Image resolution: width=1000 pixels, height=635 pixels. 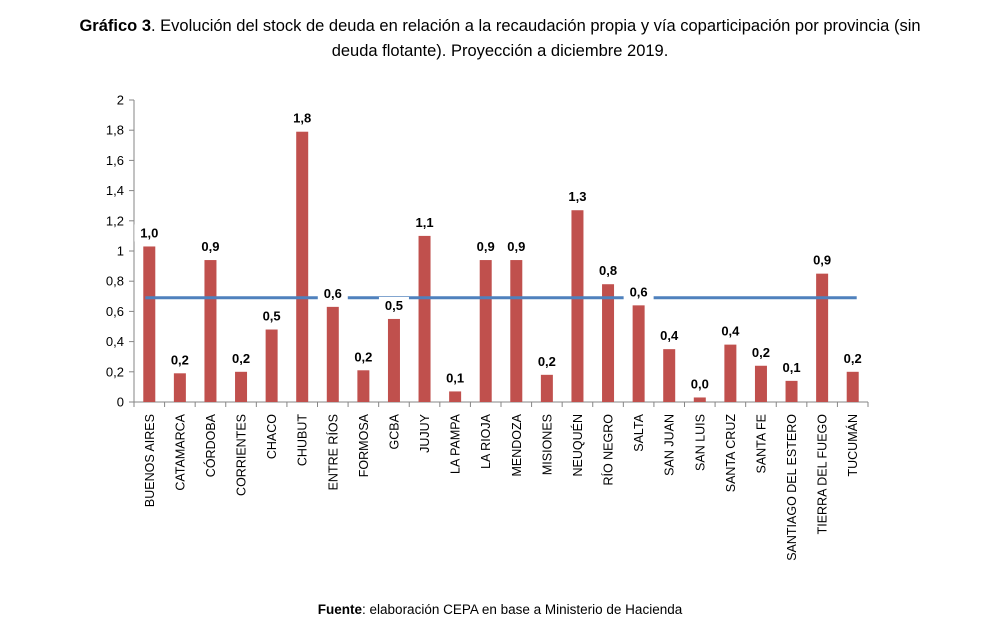 What do you see at coordinates (517, 444) in the screenshot?
I see `category-label: MENDOZA` at bounding box center [517, 444].